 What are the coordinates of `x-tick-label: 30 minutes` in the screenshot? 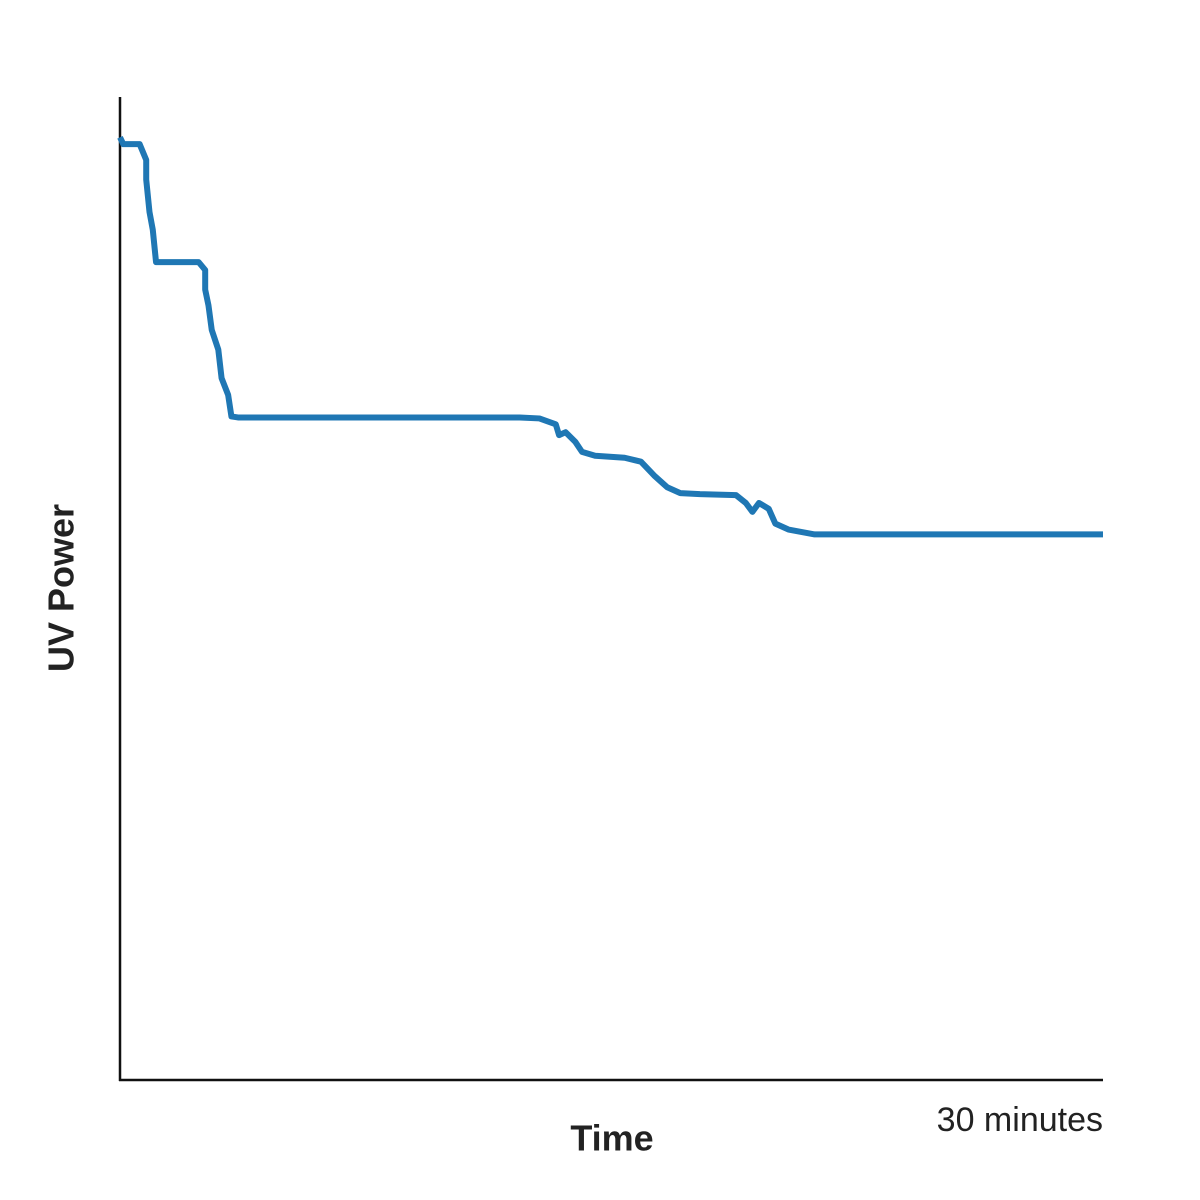 It's located at (1020, 1120).